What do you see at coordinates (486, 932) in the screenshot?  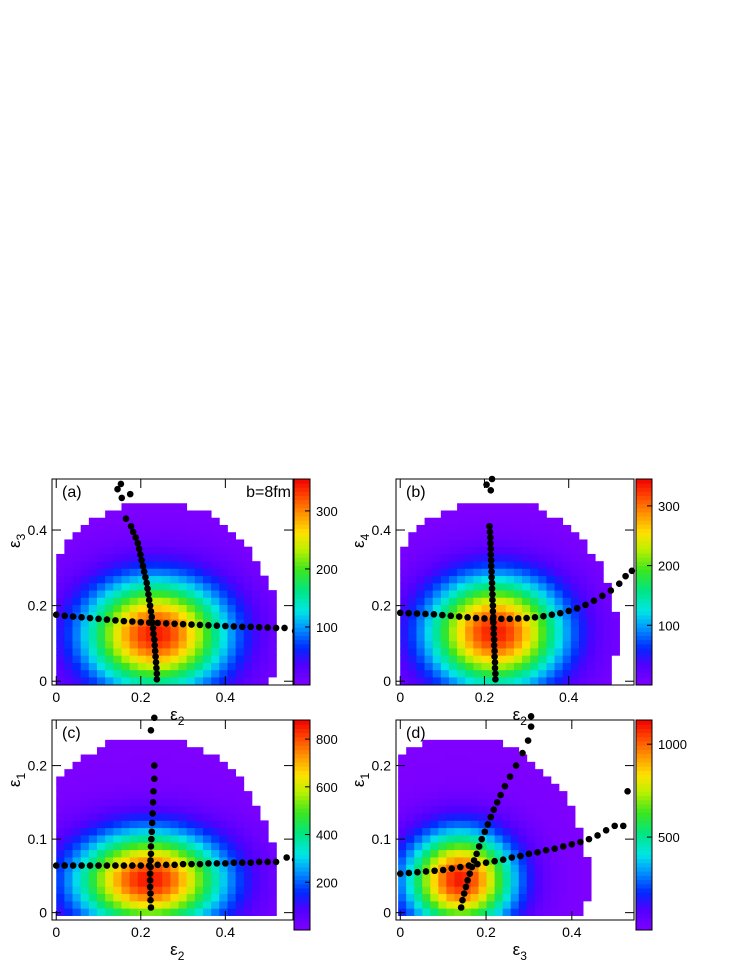 I see `x-tick-label: 0.2` at bounding box center [486, 932].